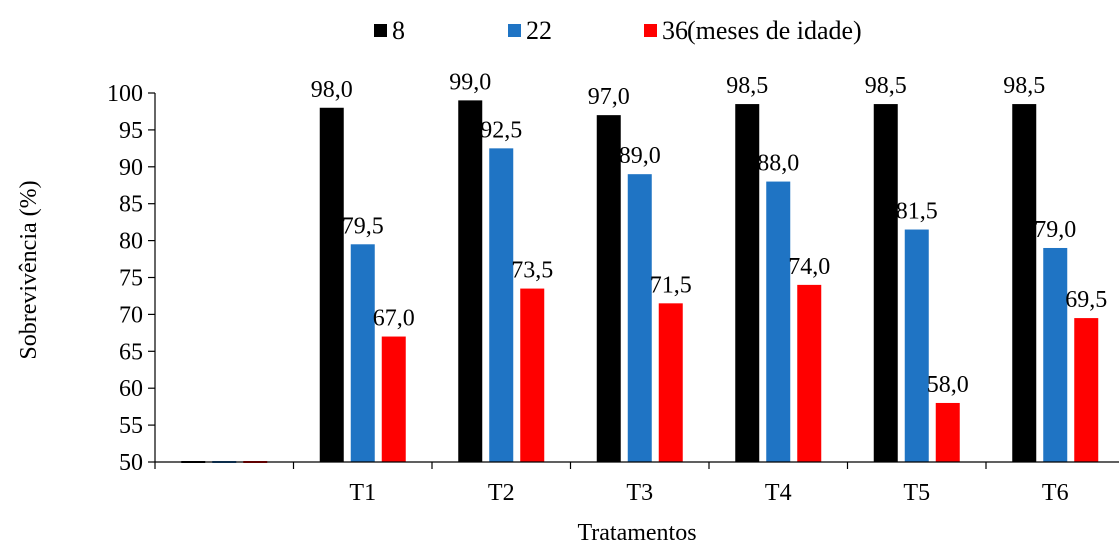 The image size is (1119, 551). Describe the element at coordinates (363, 226) in the screenshot. I see `data-label: 79,5` at that location.